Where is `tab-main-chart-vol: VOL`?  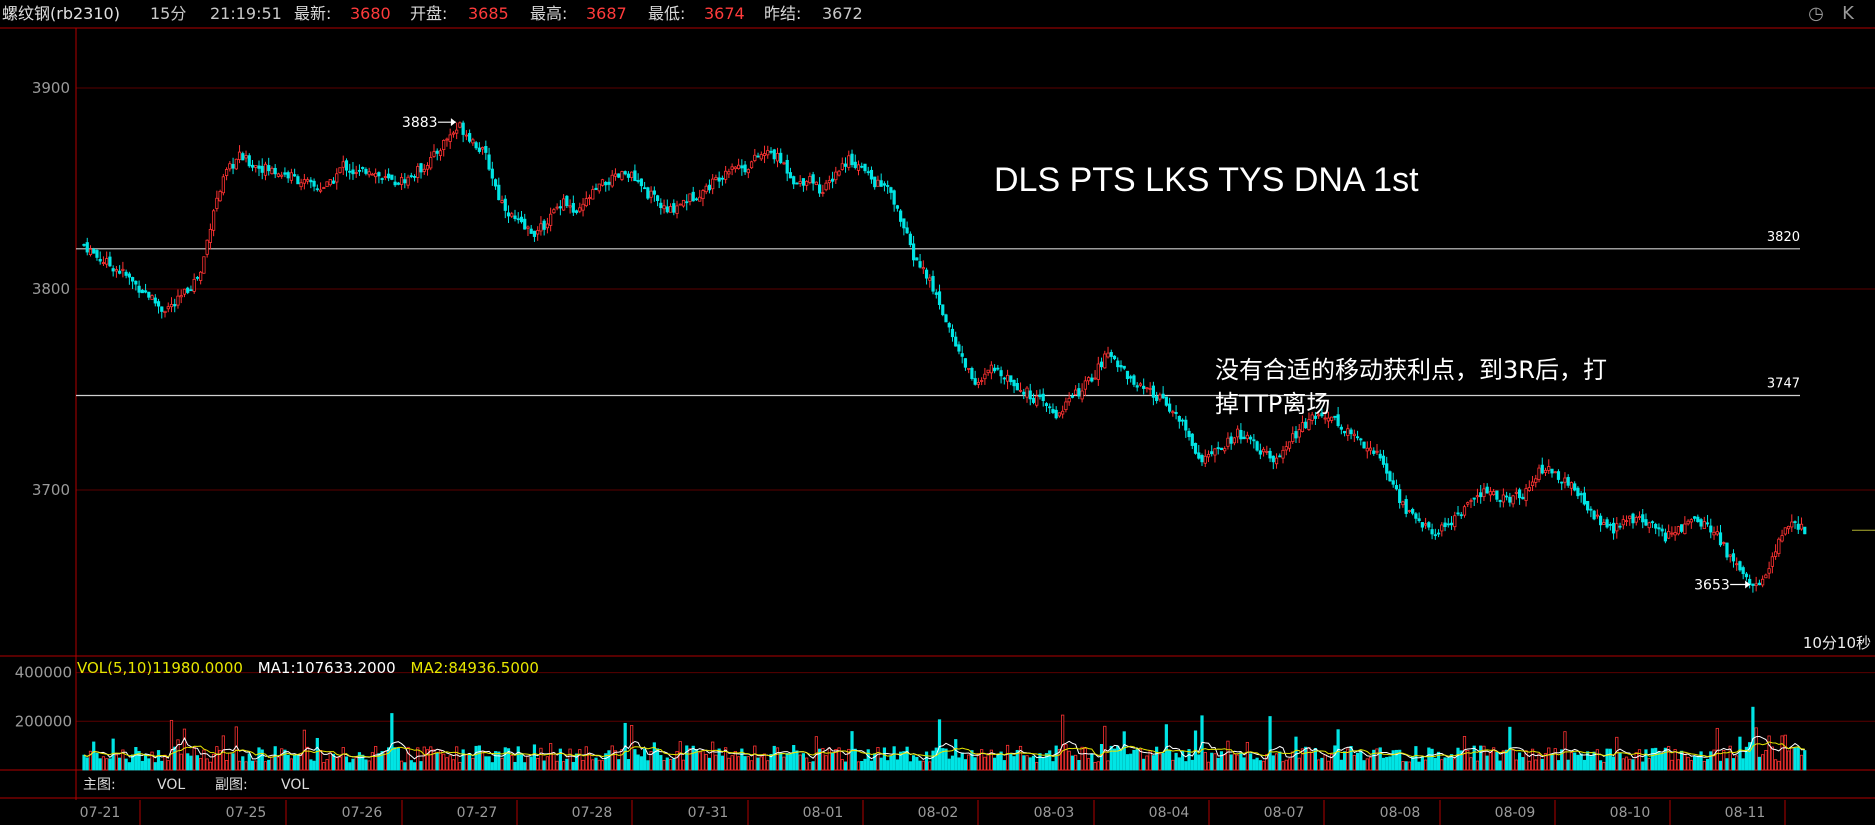 tab-main-chart-vol: VOL is located at coordinates (171, 785).